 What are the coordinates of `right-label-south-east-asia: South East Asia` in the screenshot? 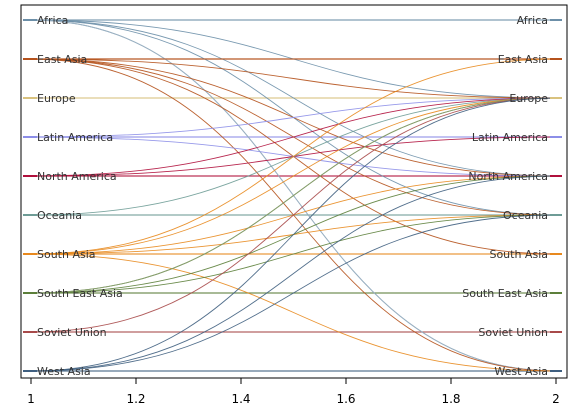 It's located at (505, 293).